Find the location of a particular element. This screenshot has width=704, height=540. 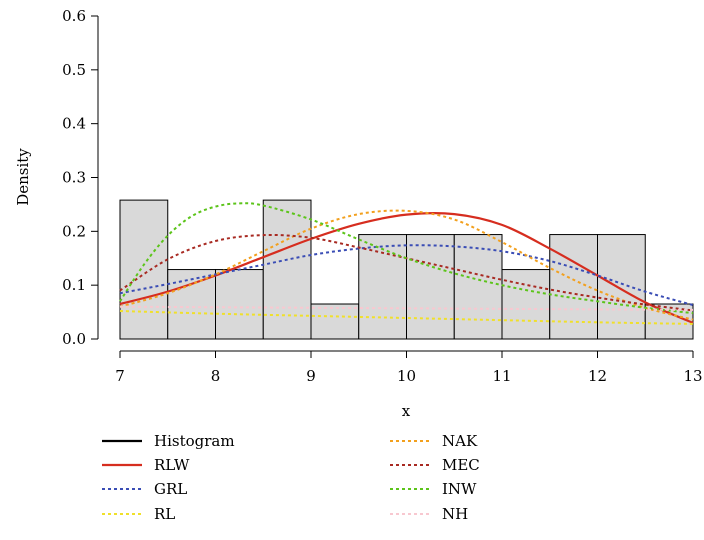

x-tick-label: 12 is located at coordinates (597, 376).